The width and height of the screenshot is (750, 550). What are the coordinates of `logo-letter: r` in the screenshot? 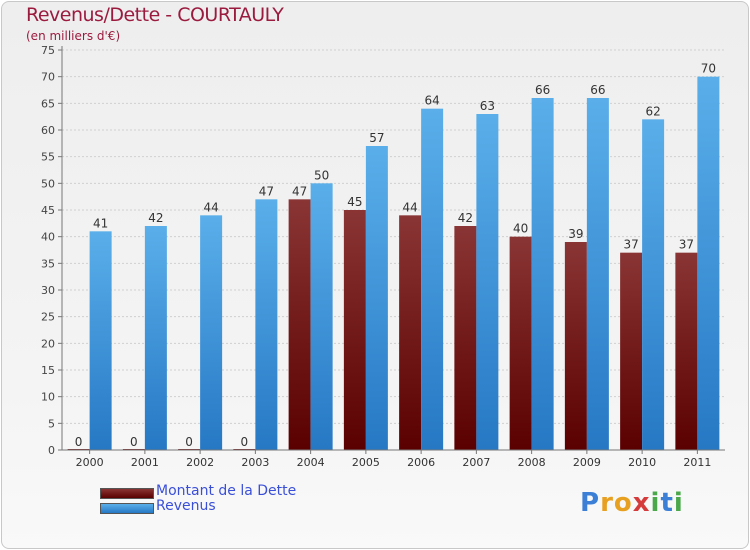 It's located at (607, 503).